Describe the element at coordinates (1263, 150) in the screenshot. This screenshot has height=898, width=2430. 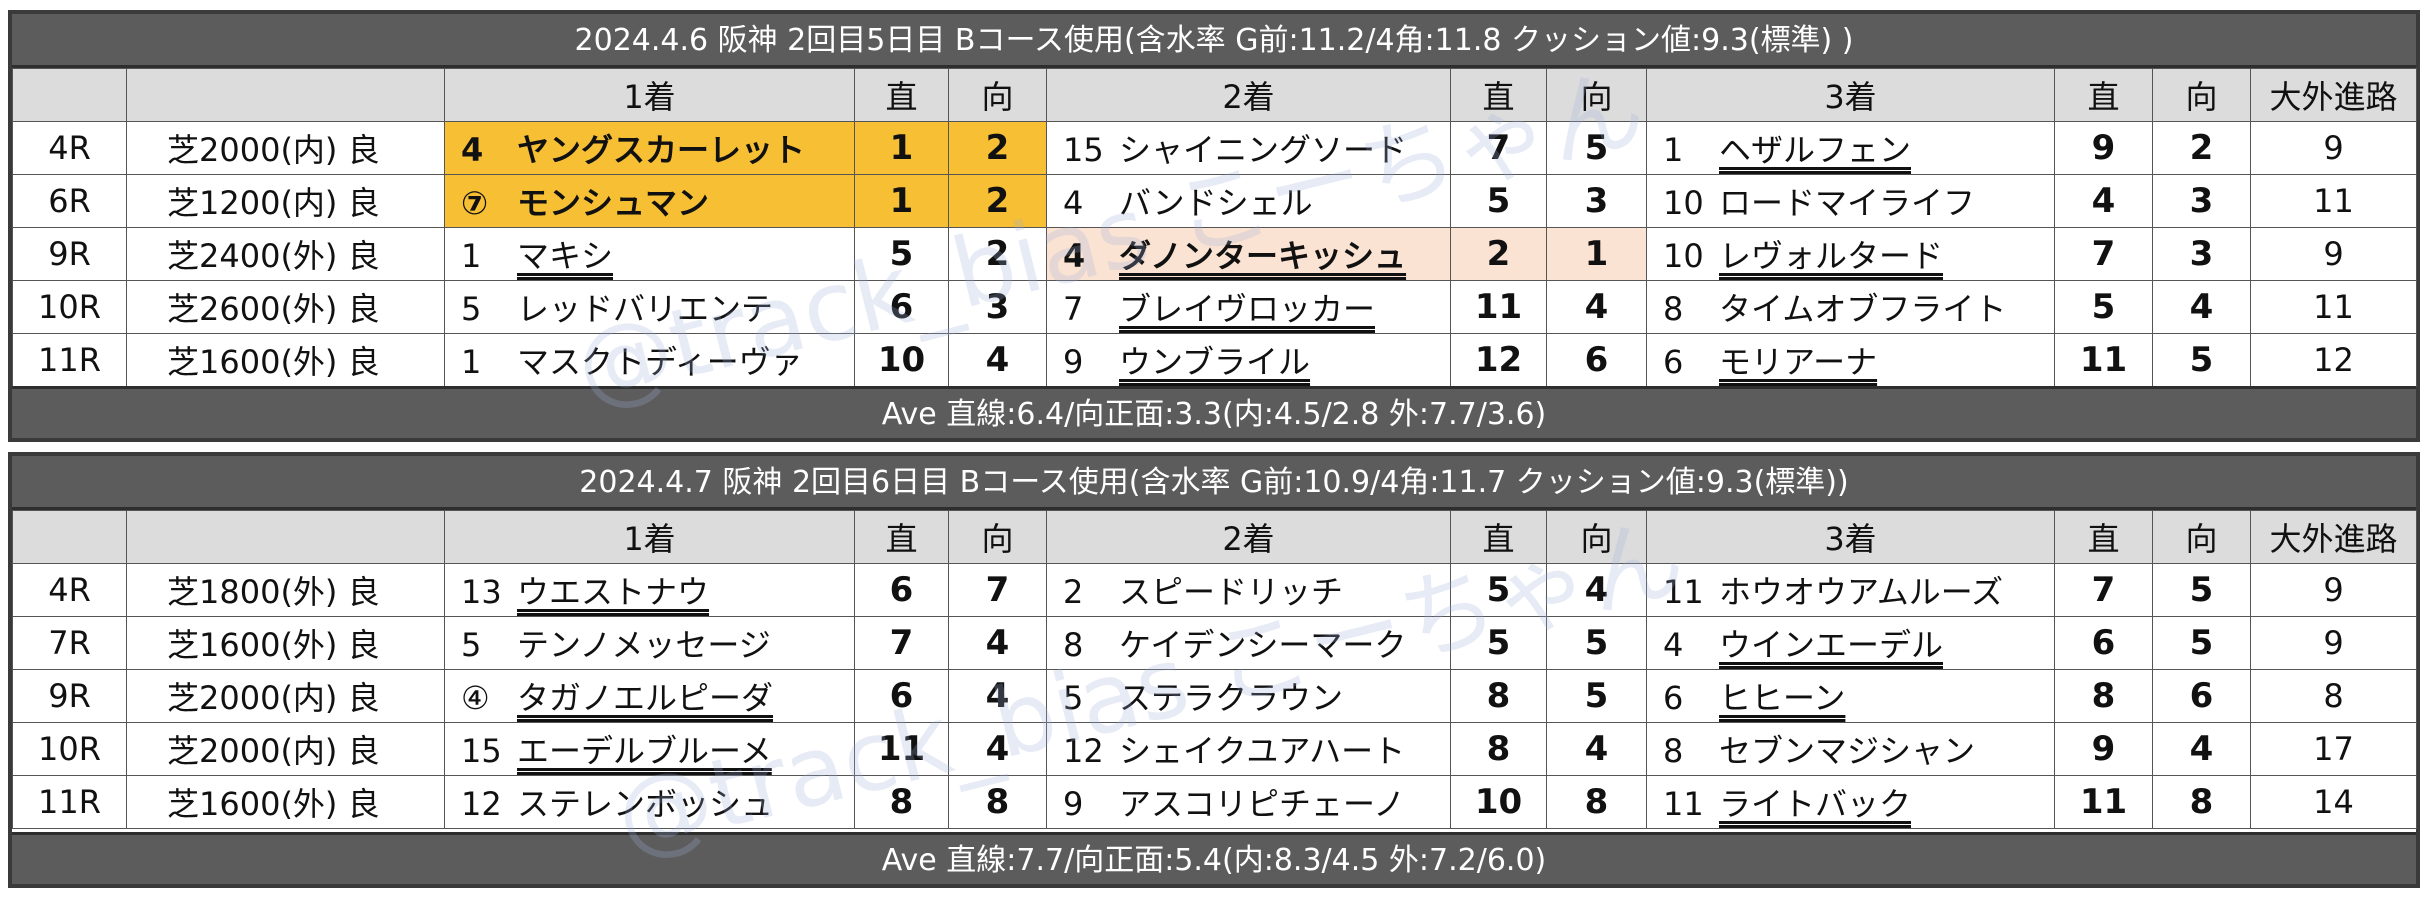
I see `horse-name: シャイニングソード` at that location.